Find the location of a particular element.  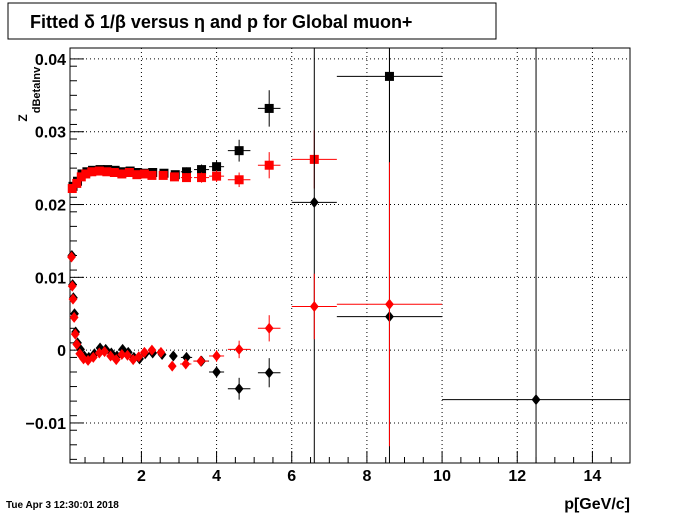

x-tick-label: 10 is located at coordinates (442, 476).